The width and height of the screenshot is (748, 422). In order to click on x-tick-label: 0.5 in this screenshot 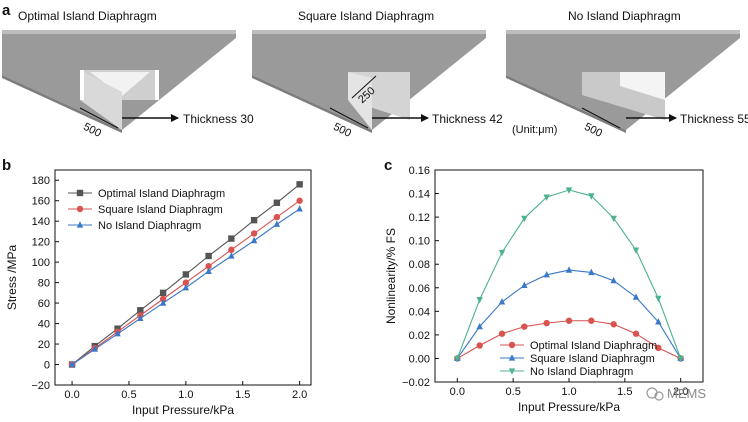, I will do `click(513, 392)`.